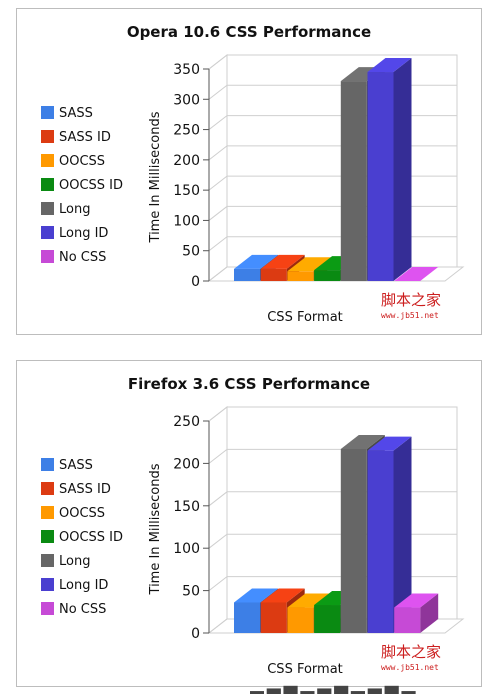  I want to click on bottom-cut-glyphs: ▂▃▄▂▃▄▂▃▄▂, so click(369, 689).